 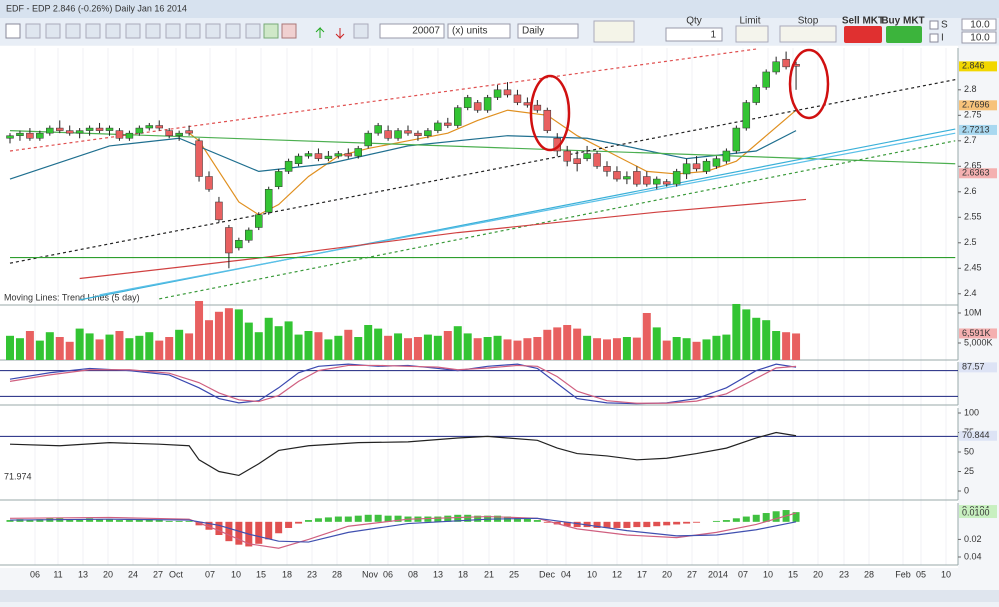 I want to click on units-text: (x) units, so click(x=470, y=31).